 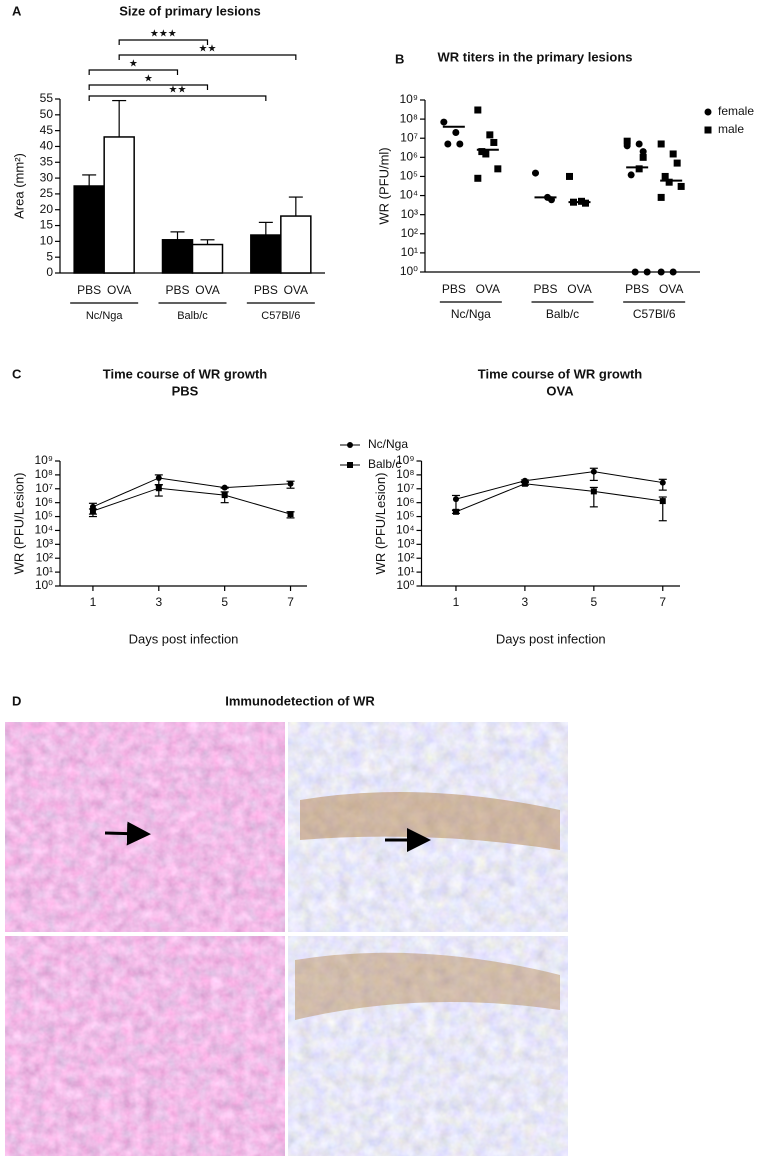 I want to click on group-label: Nc/Nga, so click(x=471, y=314).